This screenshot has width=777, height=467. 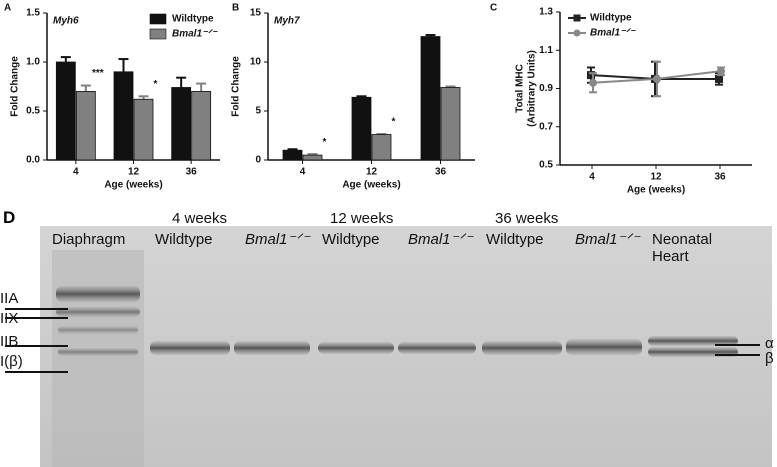 What do you see at coordinates (362, 218) in the screenshot?
I see `time-label: 12 weeks` at bounding box center [362, 218].